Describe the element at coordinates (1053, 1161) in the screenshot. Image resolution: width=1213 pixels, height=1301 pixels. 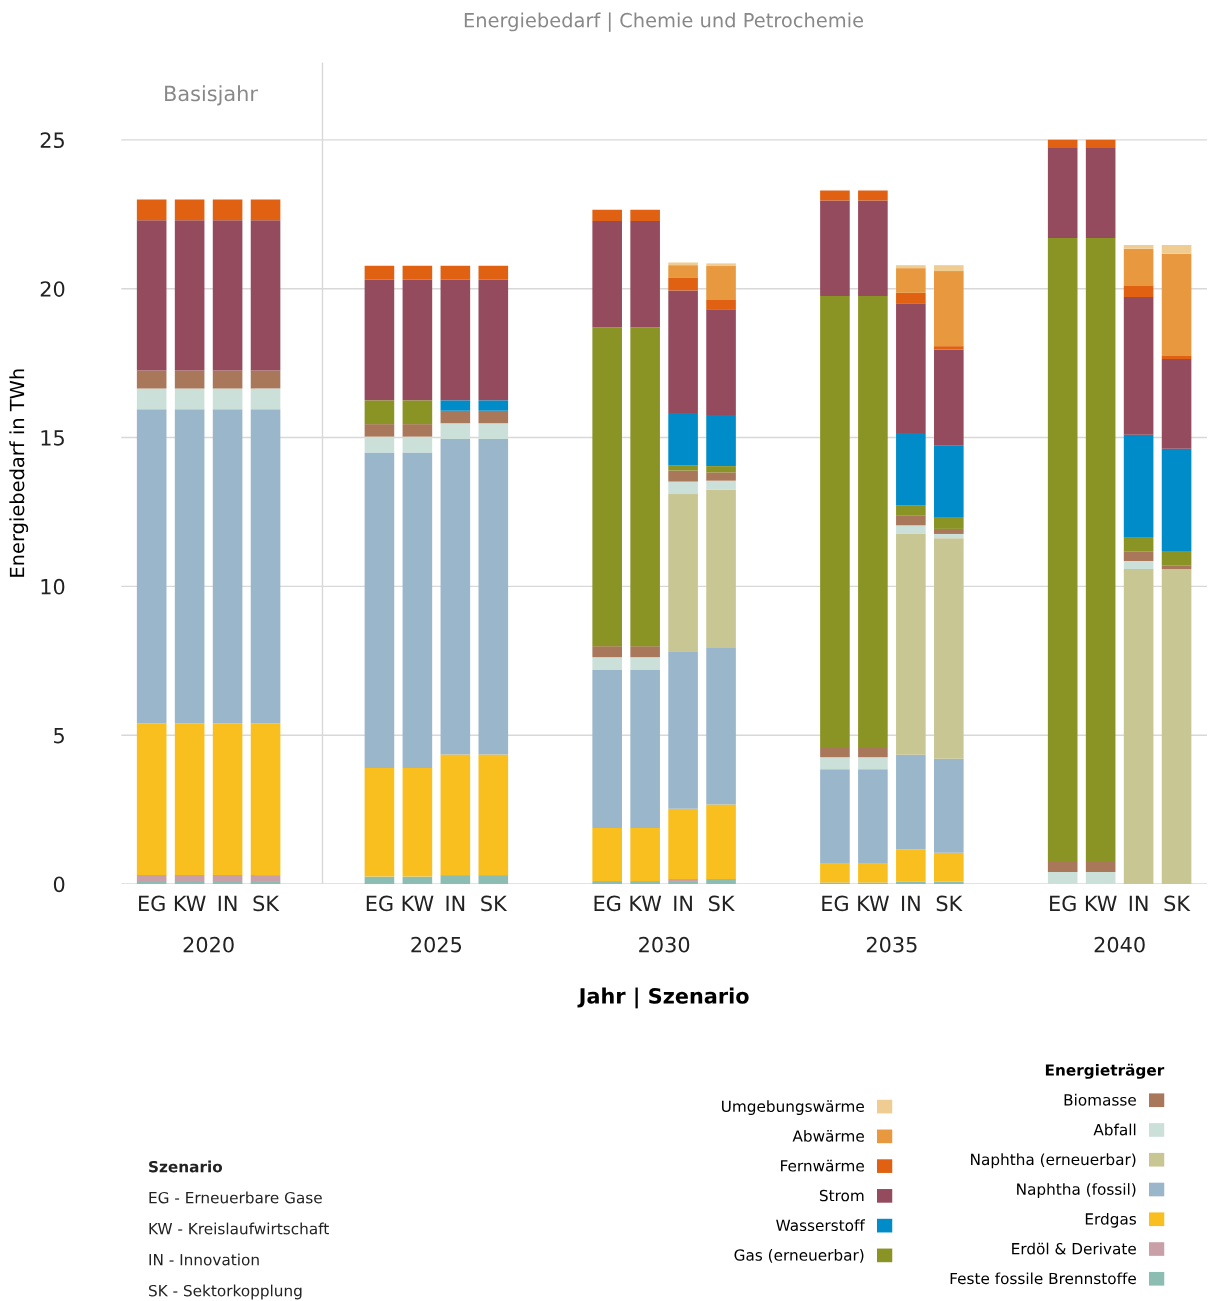
I see `legend-label: Naphtha (erneuerbar)` at that location.